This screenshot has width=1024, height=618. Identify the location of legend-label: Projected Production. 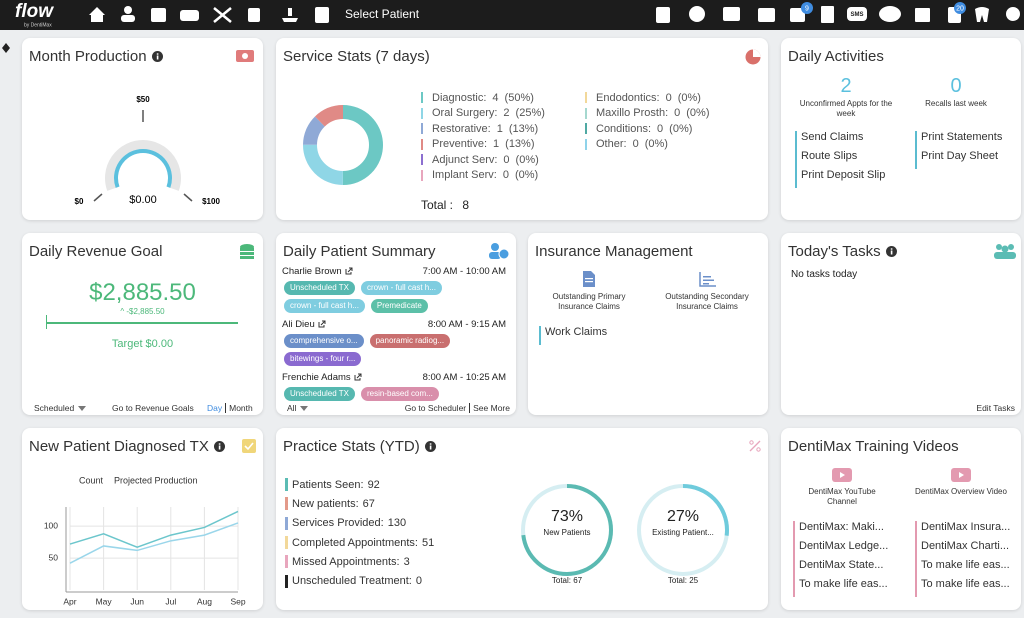
(156, 480).